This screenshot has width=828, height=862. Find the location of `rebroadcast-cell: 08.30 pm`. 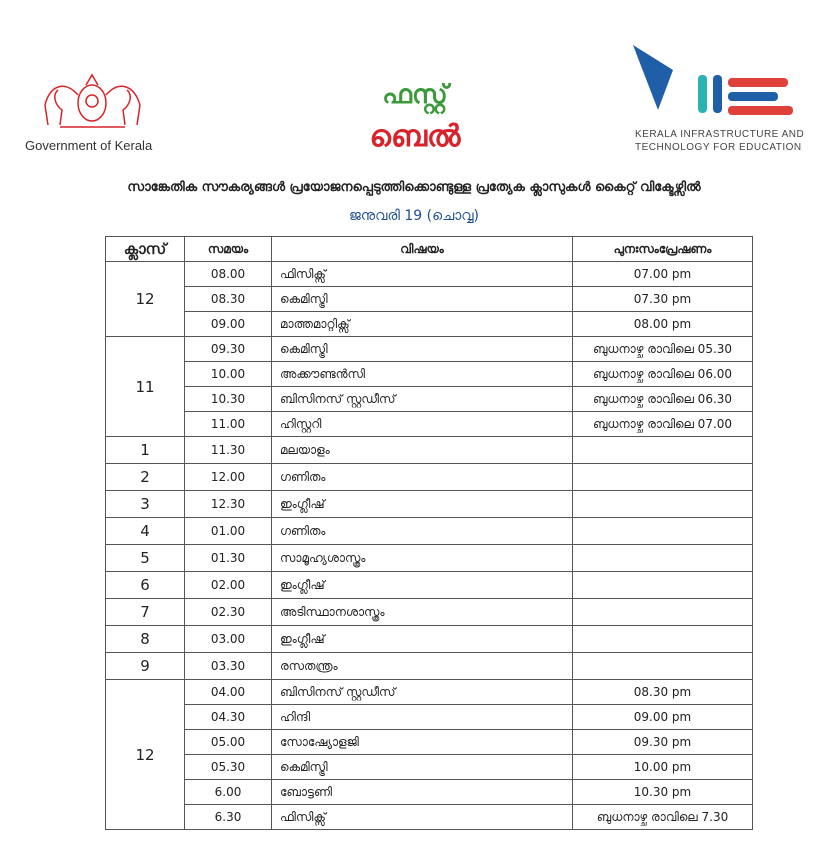

rebroadcast-cell: 08.30 pm is located at coordinates (662, 692).